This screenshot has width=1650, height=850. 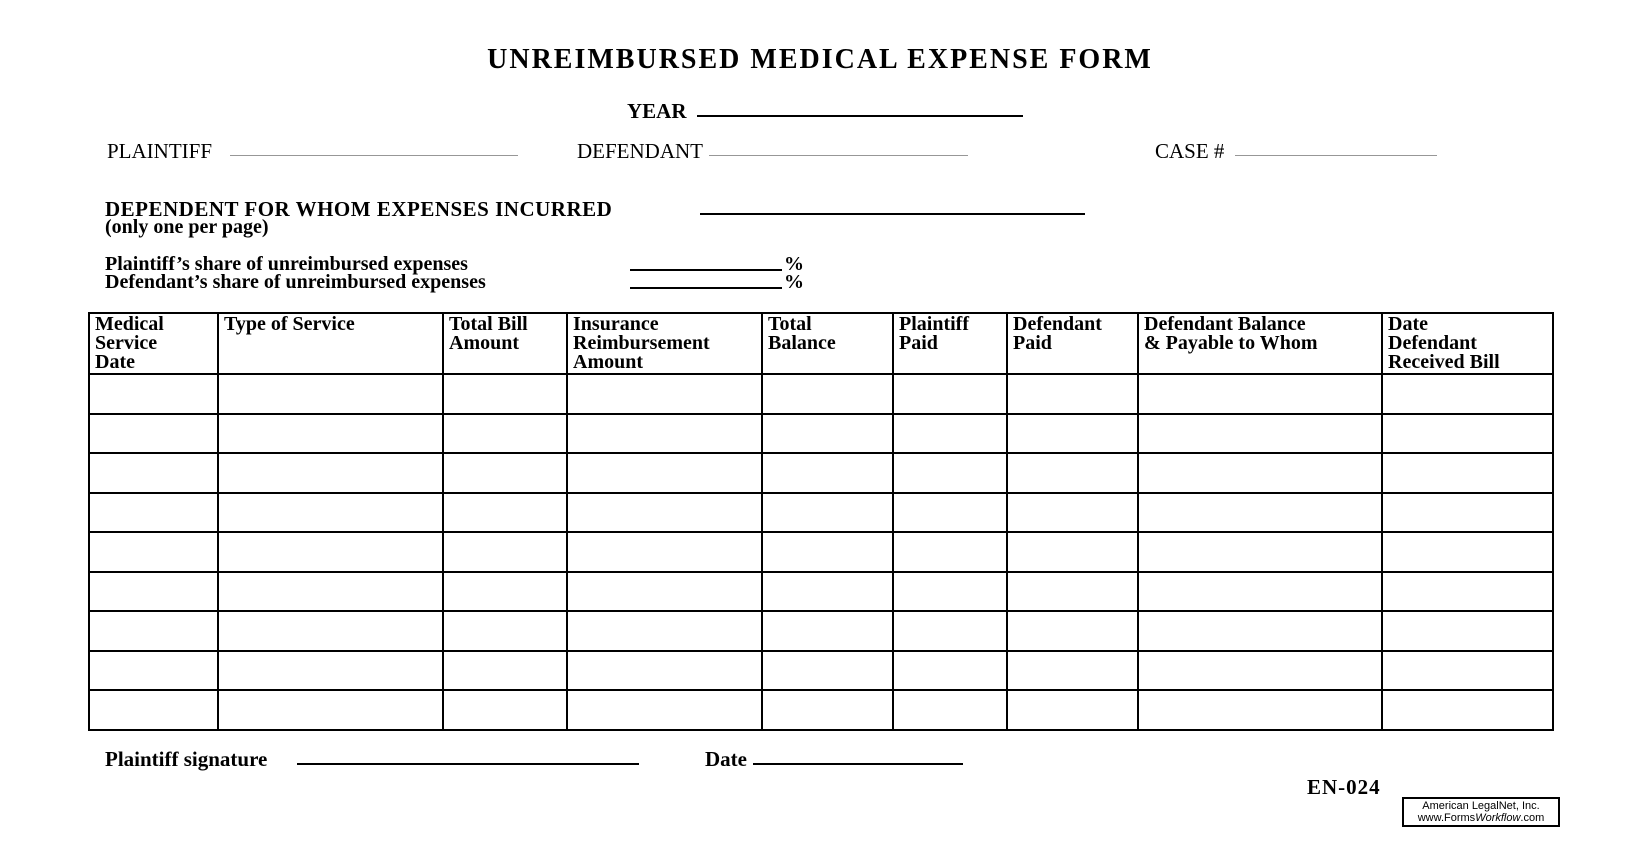 What do you see at coordinates (640, 151) in the screenshot?
I see `defendant-label: DEFENDANT` at bounding box center [640, 151].